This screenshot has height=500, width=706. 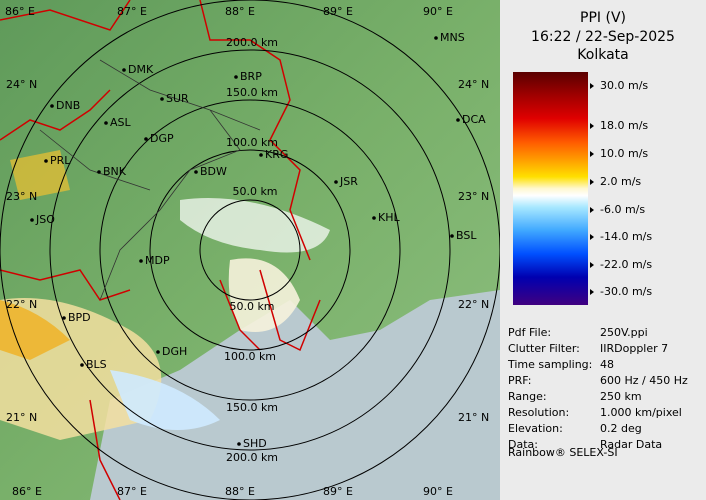 What do you see at coordinates (438, 491) in the screenshot?
I see `lon-label: 90° E` at bounding box center [438, 491].